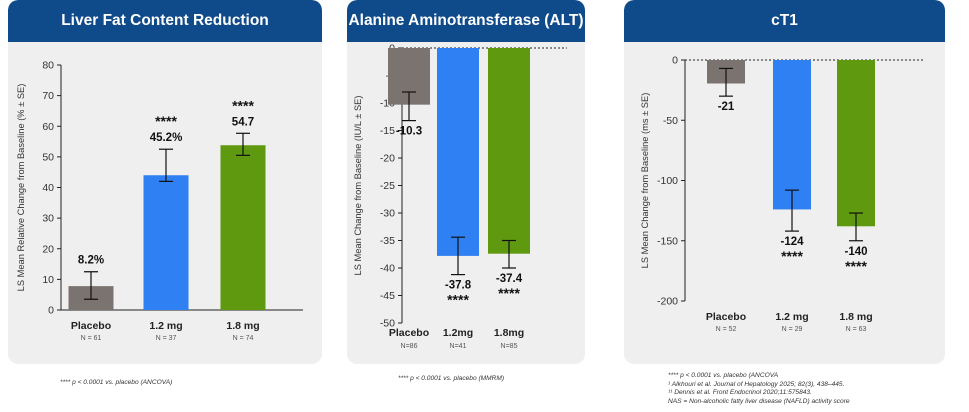 The height and width of the screenshot is (412, 969). I want to click on bar-1.2mg, so click(458, 152).